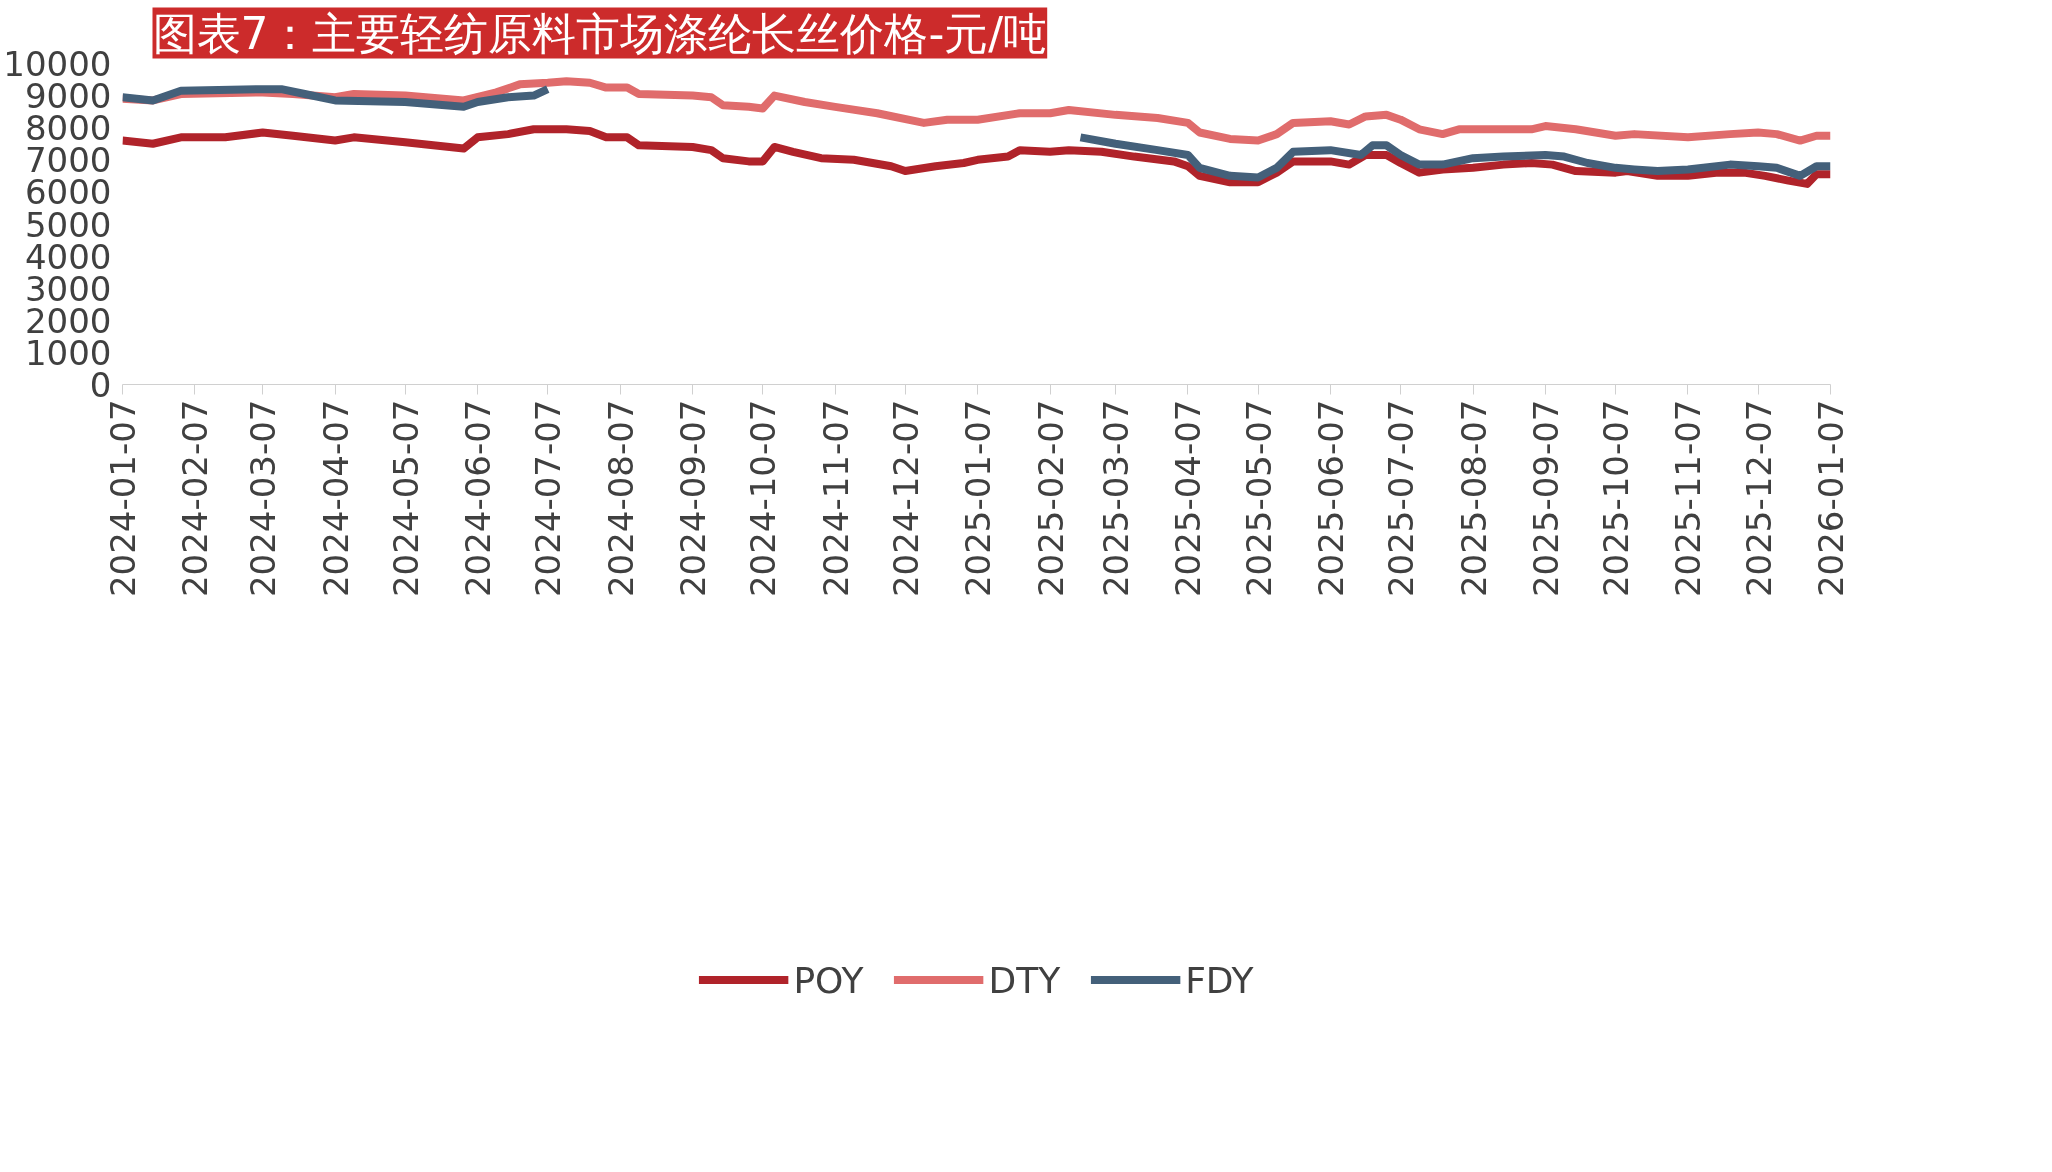  I want to click on x-tick-label: 2024-09-07, so click(693, 498).